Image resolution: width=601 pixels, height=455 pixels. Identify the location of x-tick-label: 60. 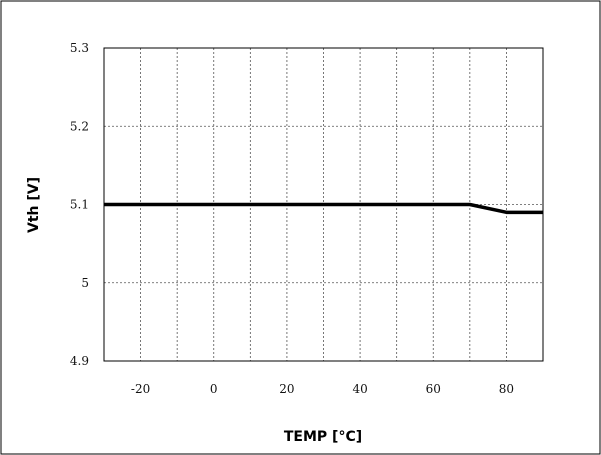
(433, 389).